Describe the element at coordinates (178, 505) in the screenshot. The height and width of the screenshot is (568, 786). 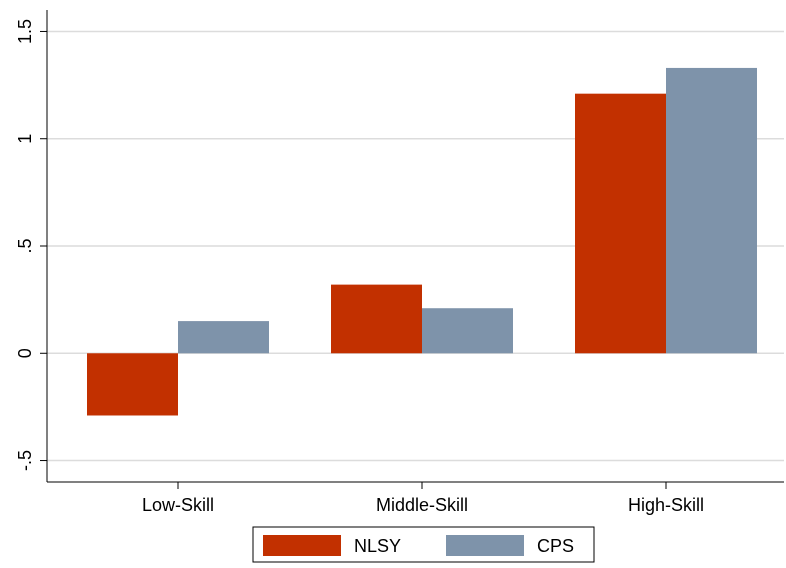
I see `x-tick-label: Low-Skill` at that location.